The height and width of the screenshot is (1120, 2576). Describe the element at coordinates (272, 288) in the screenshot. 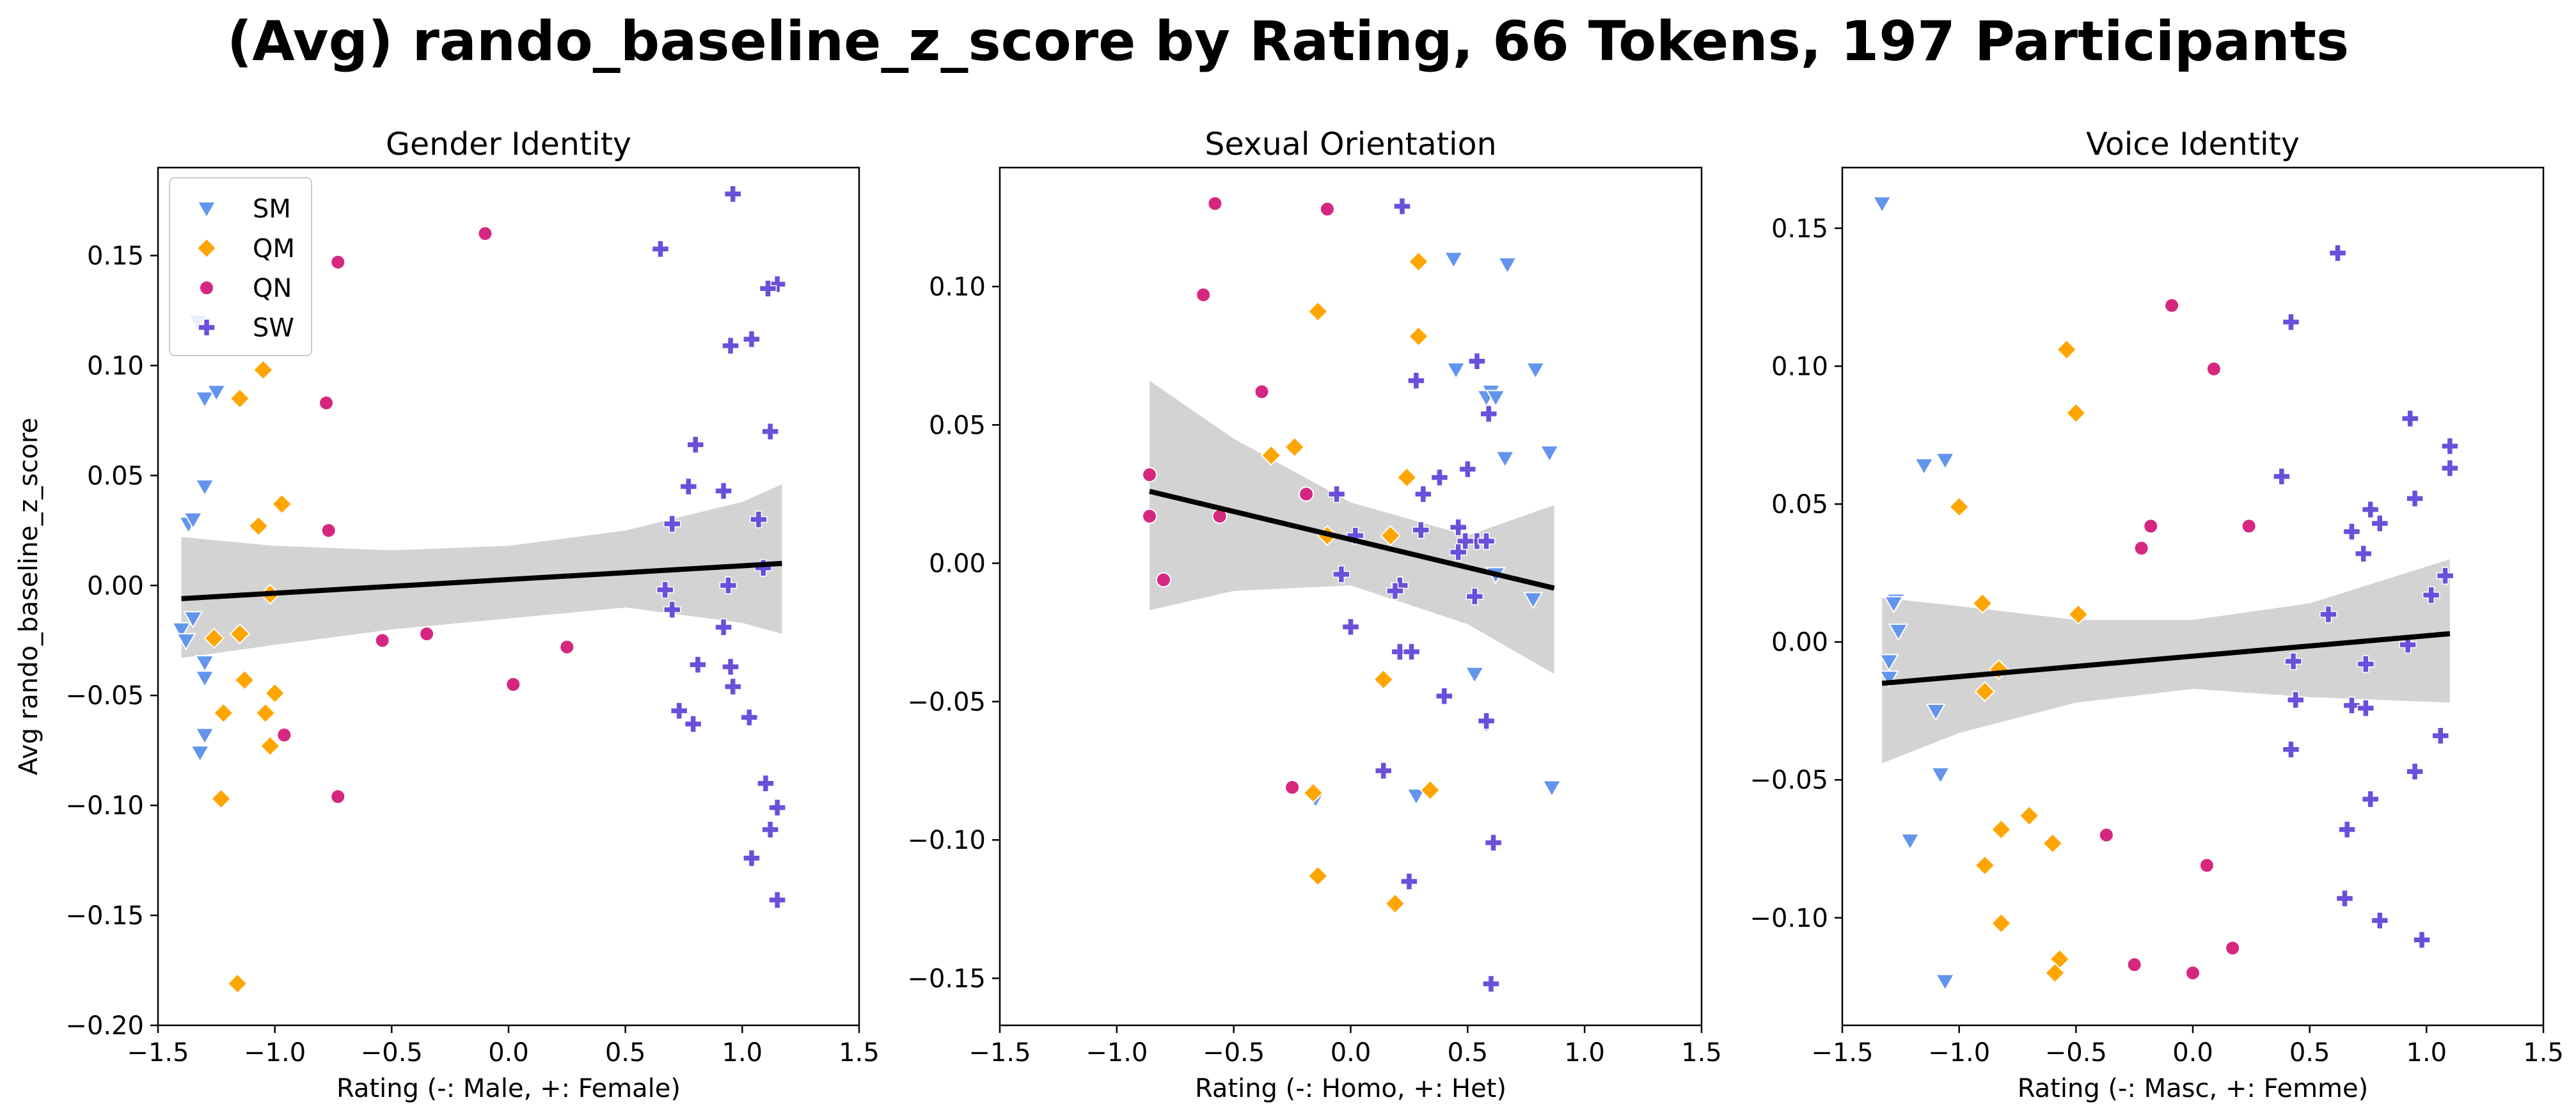

I see `legend-label: QN` at that location.